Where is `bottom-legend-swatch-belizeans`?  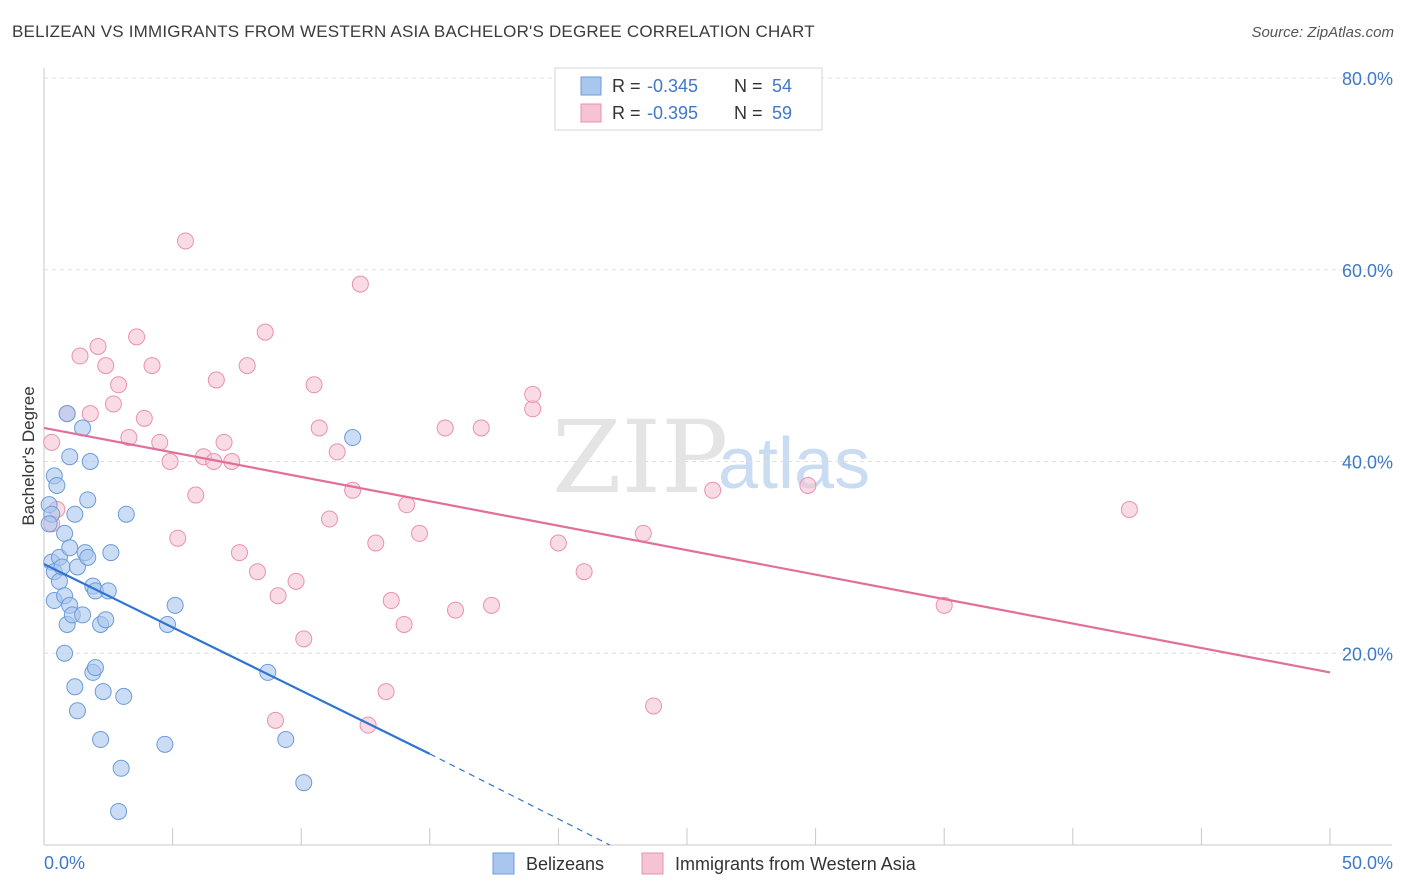 bottom-legend-swatch-belizeans is located at coordinates (503, 863).